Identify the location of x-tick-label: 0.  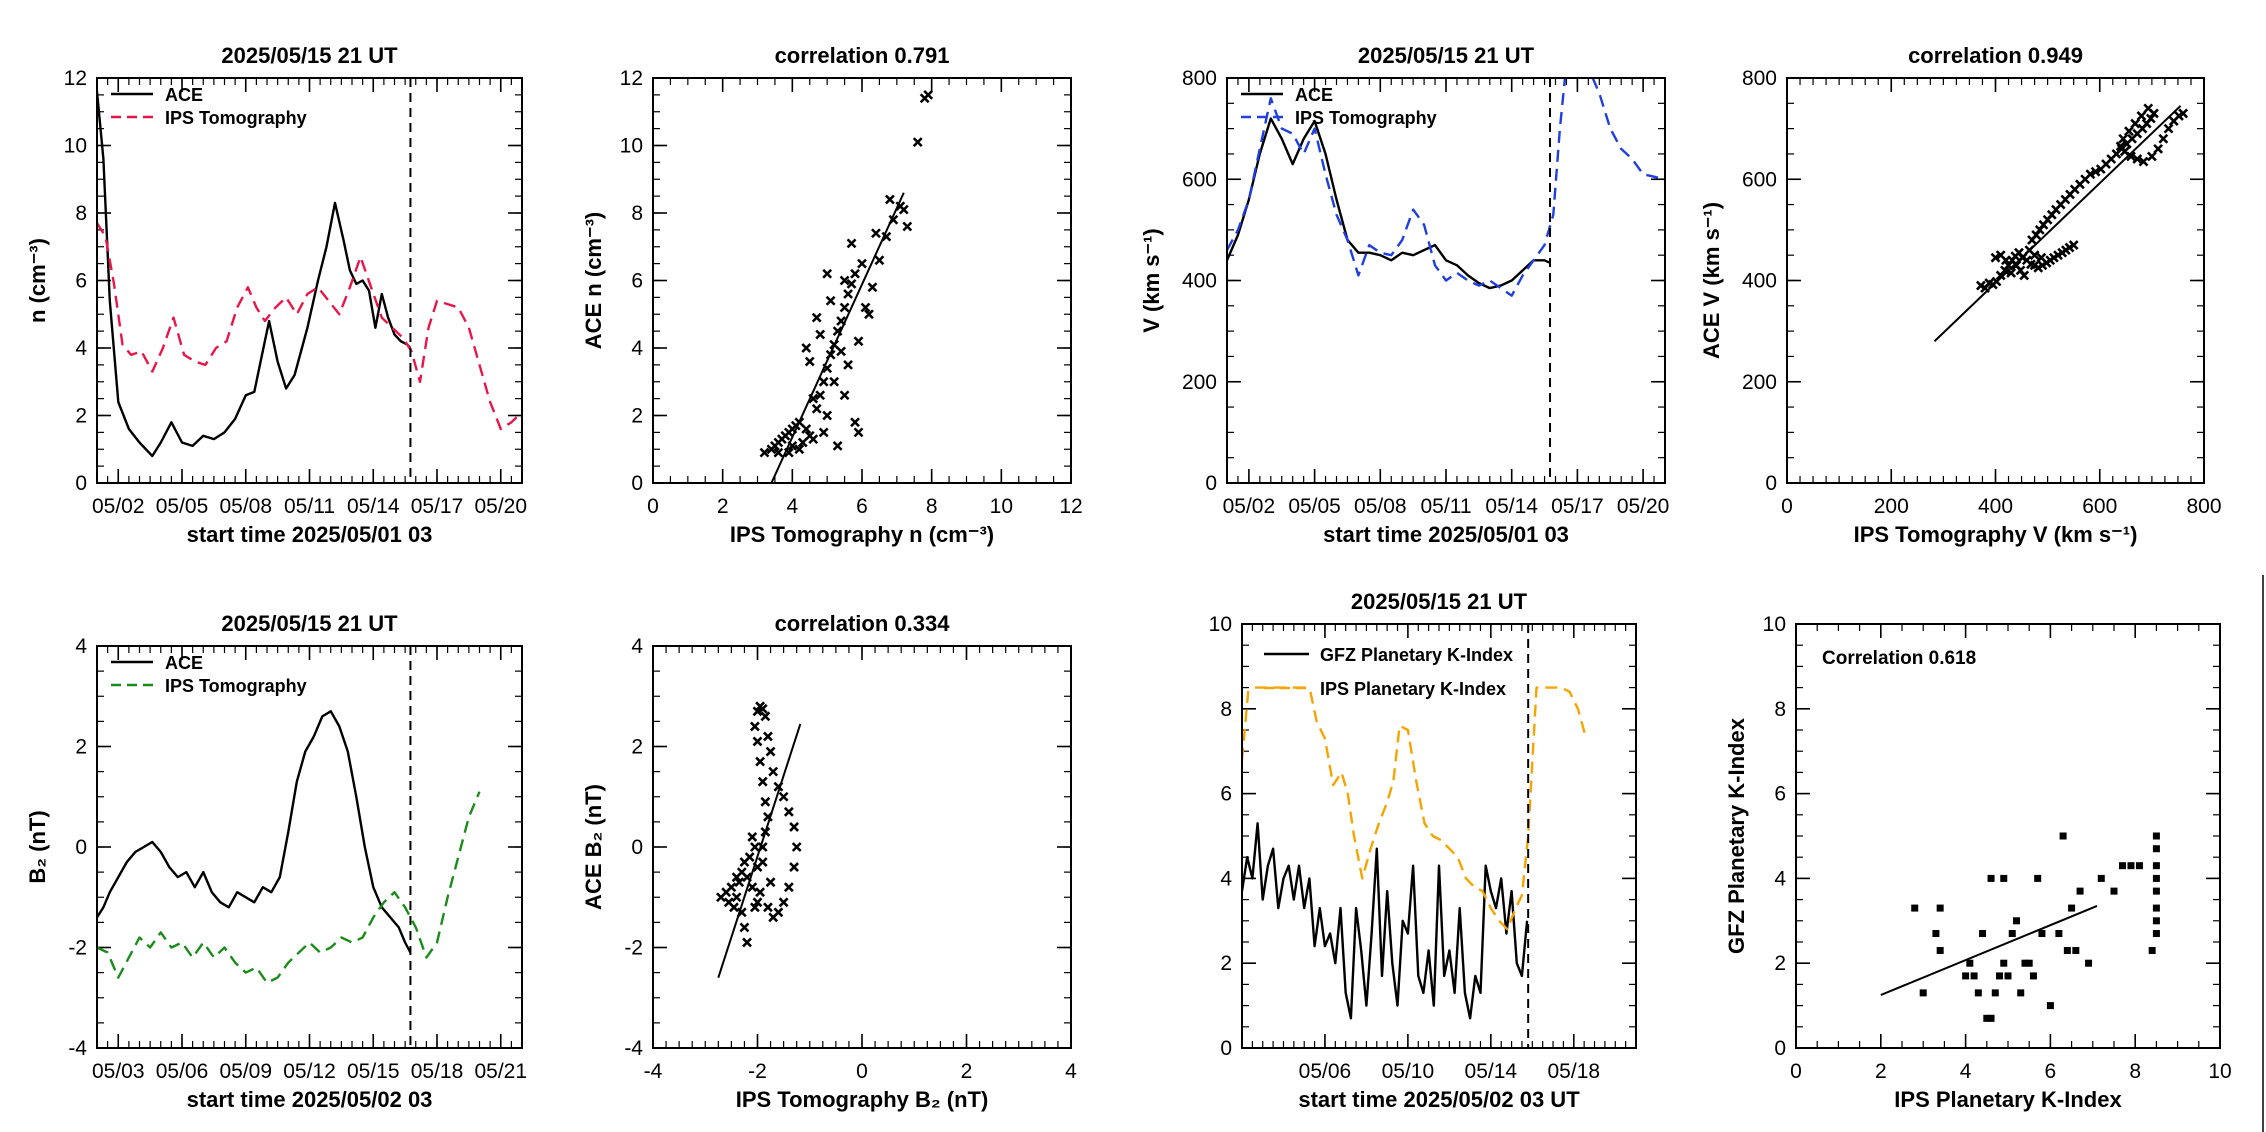
(653, 506).